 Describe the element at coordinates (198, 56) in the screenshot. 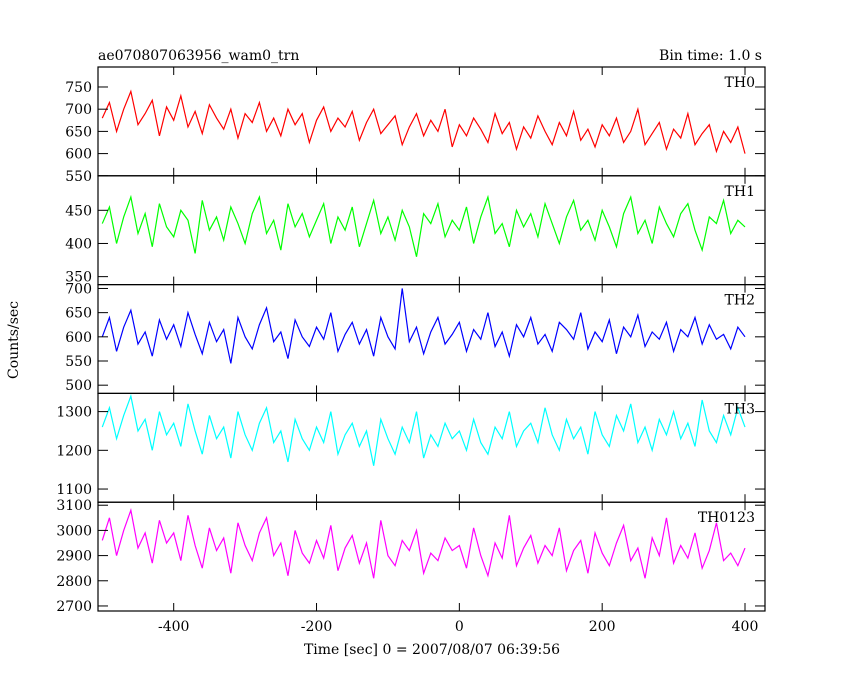

I see `chart-title: ae070807063956_wam0_trn` at that location.